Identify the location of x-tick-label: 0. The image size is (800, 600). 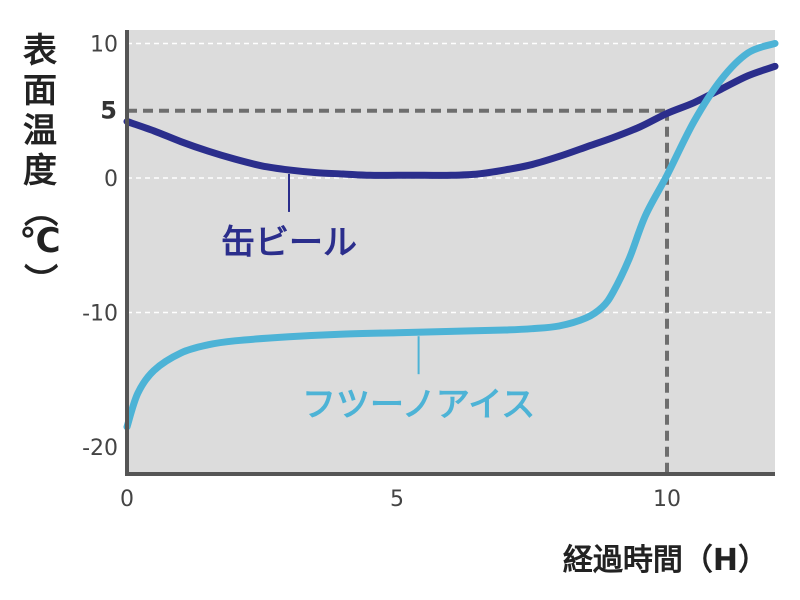
(127, 499).